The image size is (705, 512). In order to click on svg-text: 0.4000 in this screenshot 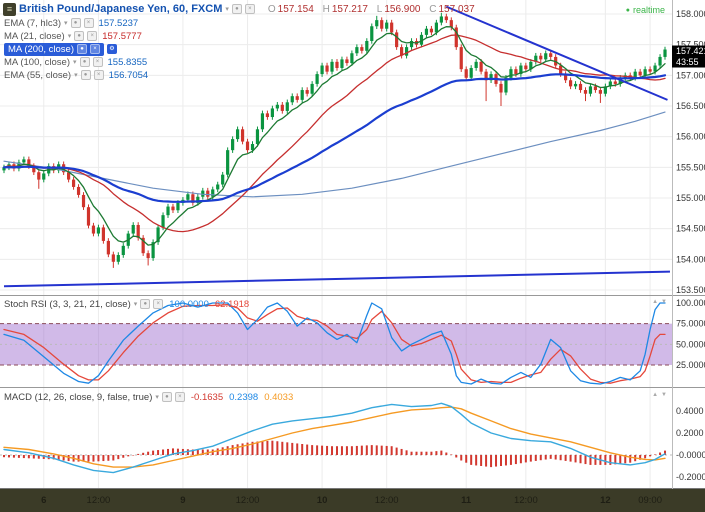, I will do `click(690, 411)`.